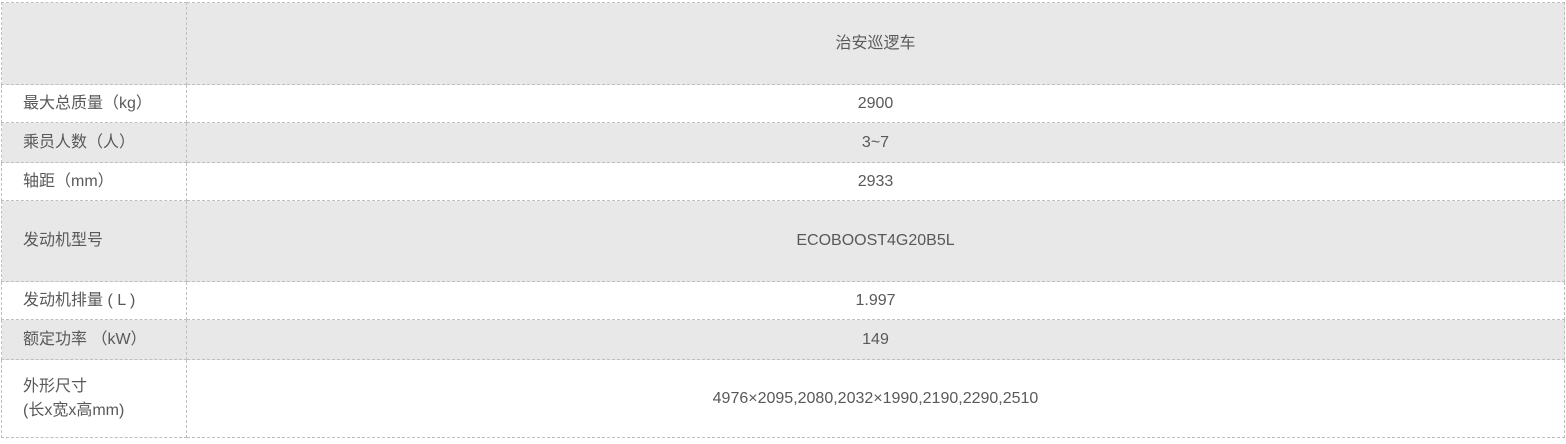 The height and width of the screenshot is (444, 1566). I want to click on table-row: 发动机排量 ( L ) 1.997, so click(783, 300).